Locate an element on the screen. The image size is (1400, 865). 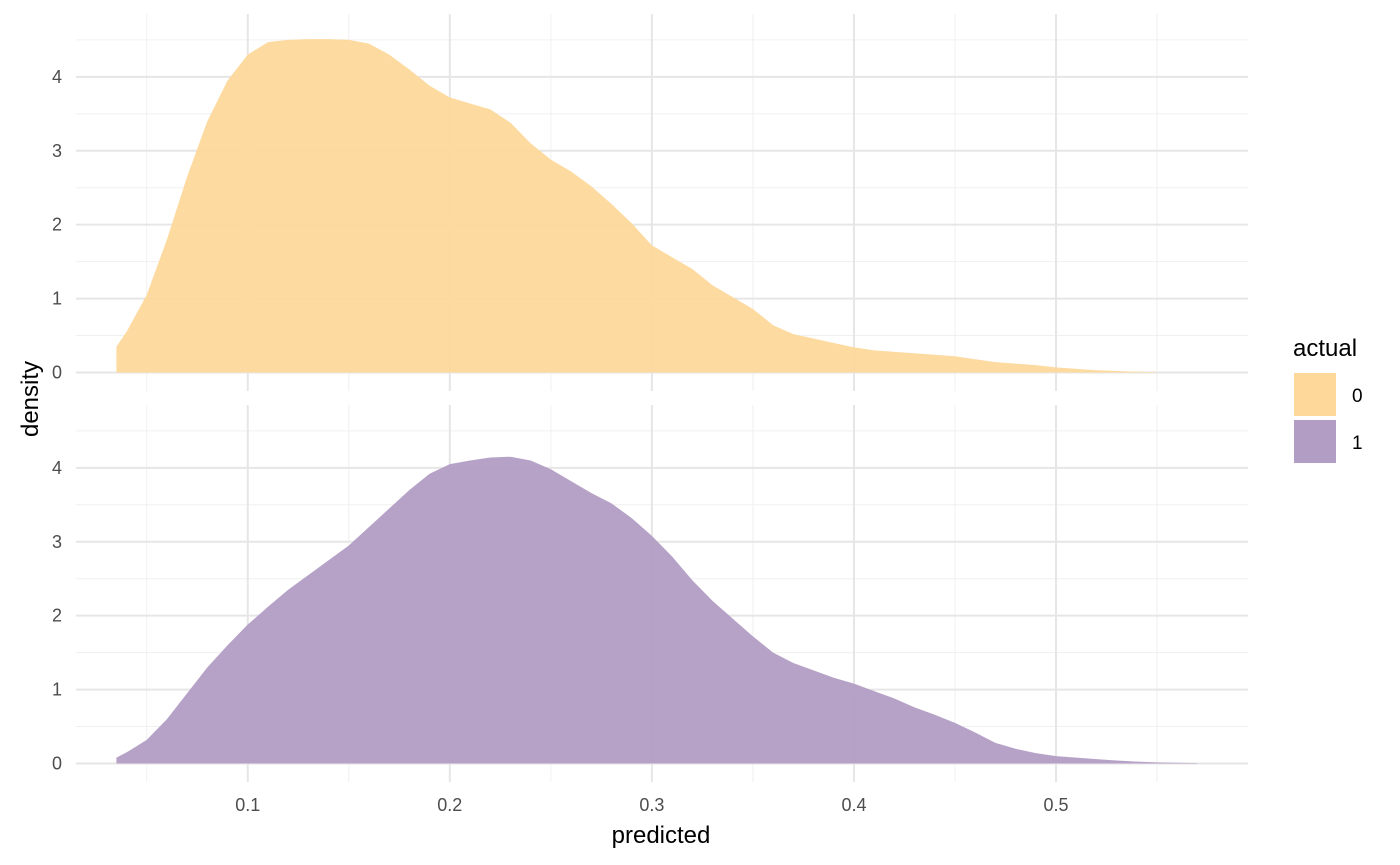
x-axis: 0.1 0.2 0.3 0.4 0.5 is located at coordinates (651, 805).